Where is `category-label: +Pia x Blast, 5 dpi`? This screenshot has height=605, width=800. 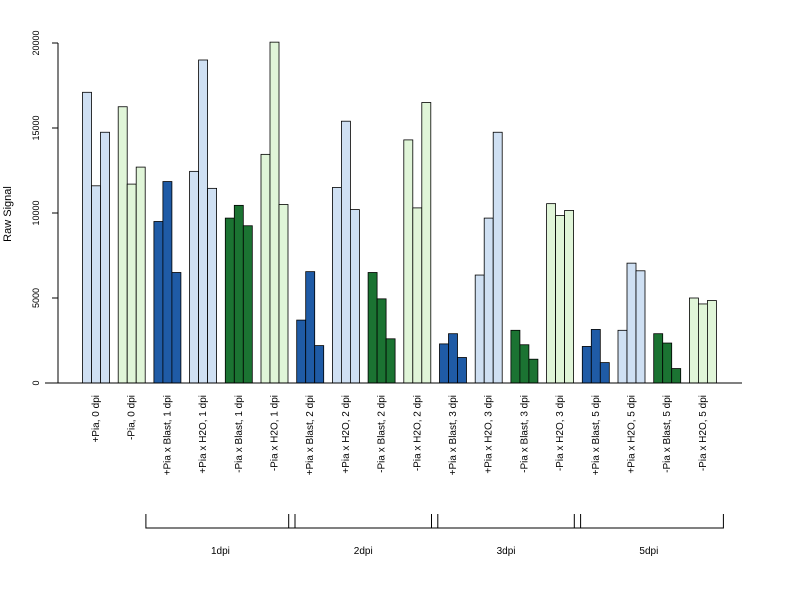
category-label: +Pia x Blast, 5 dpi is located at coordinates (596, 435).